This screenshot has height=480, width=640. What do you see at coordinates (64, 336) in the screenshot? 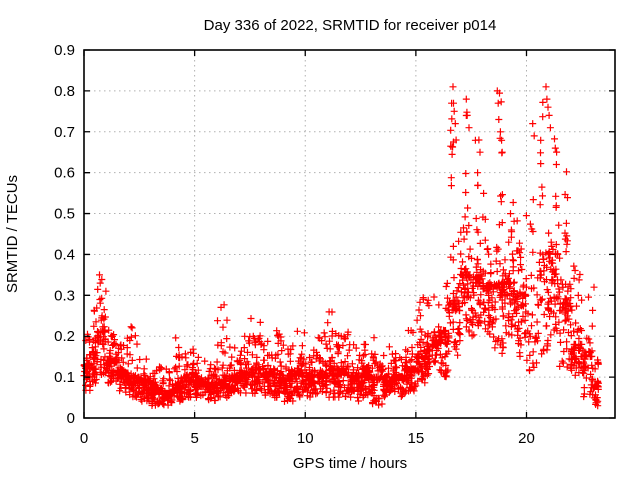
I see `y-tick-label: 0.2` at bounding box center [64, 336].